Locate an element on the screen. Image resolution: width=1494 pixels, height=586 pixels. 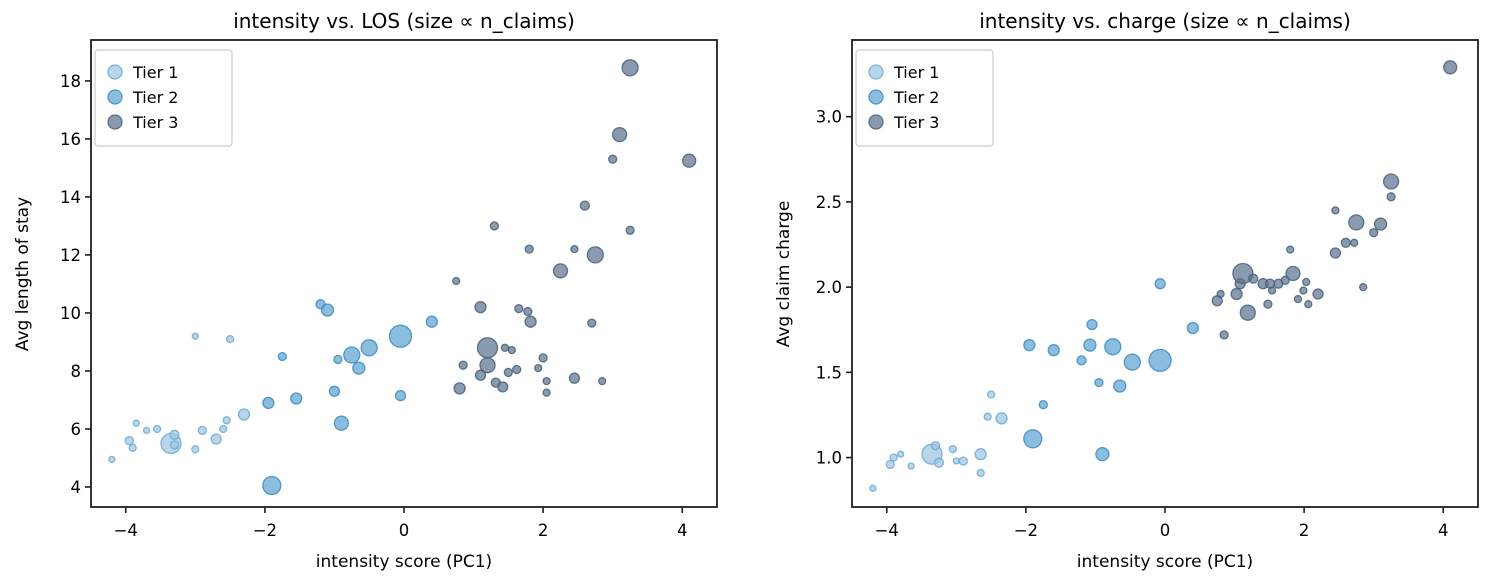
legend-item-tier1: Tier 1 is located at coordinates (903, 72).